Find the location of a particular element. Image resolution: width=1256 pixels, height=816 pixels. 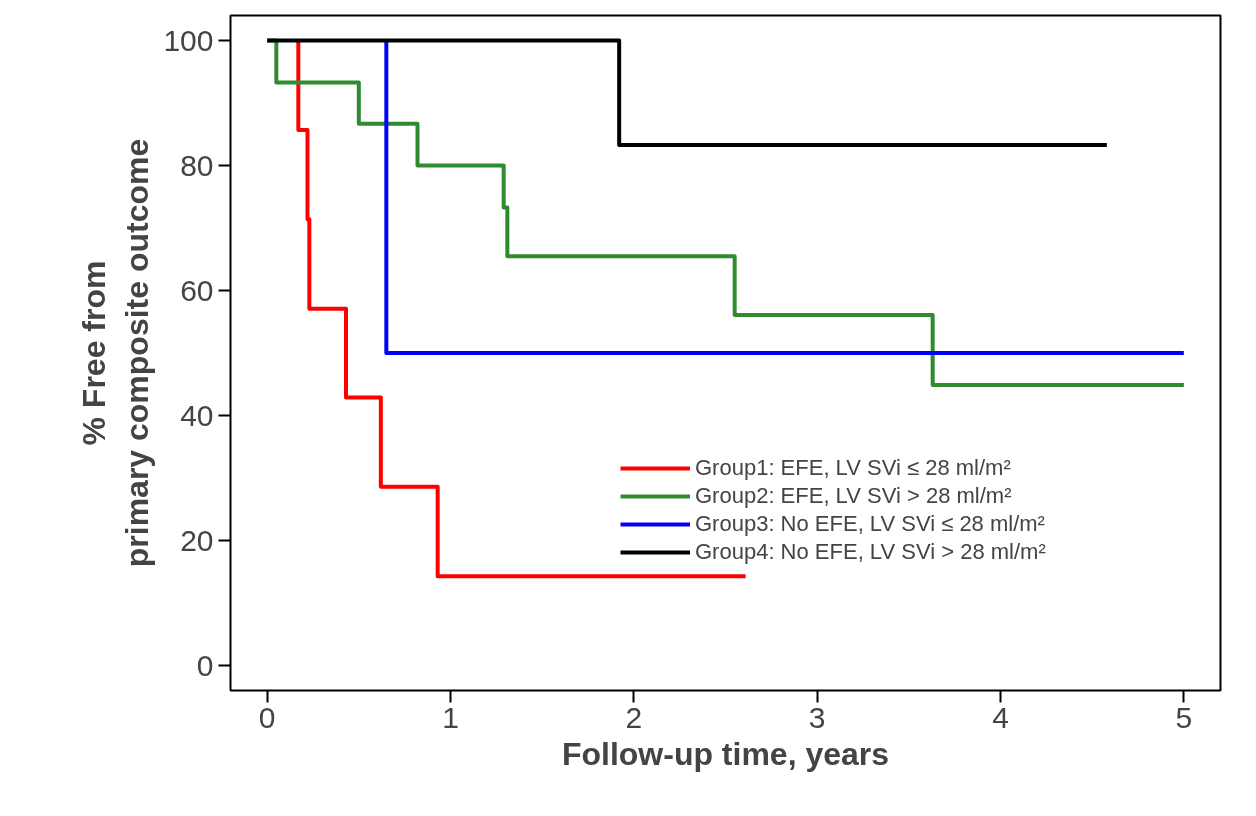

x-tick-label: 5 is located at coordinates (1184, 717).